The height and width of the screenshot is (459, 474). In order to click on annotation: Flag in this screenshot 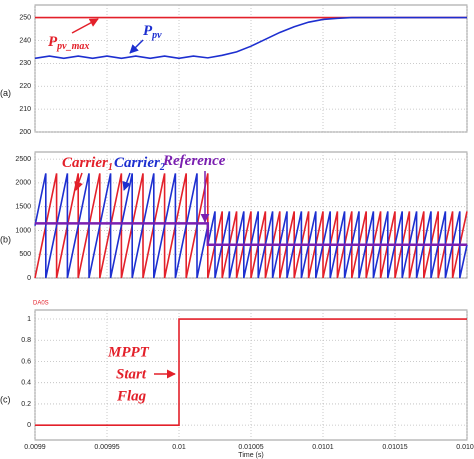, I will do `click(131, 396)`.